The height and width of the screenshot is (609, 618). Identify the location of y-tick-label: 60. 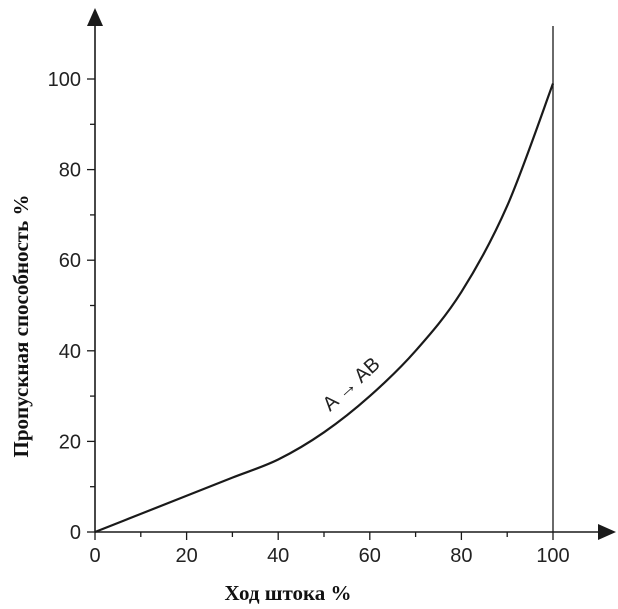
(70, 261).